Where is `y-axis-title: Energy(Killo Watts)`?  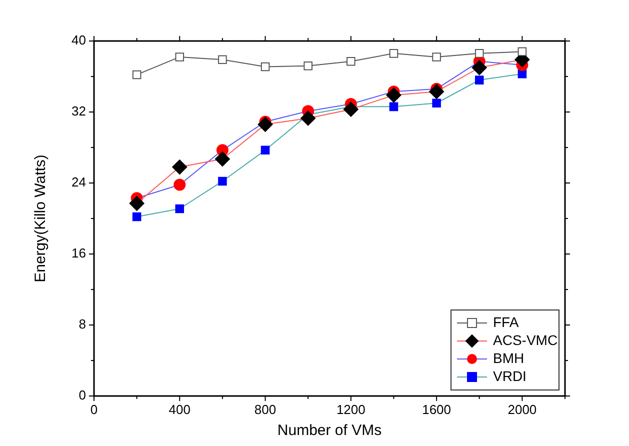
y-axis-title: Energy(Killo Watts) is located at coordinates (41, 218).